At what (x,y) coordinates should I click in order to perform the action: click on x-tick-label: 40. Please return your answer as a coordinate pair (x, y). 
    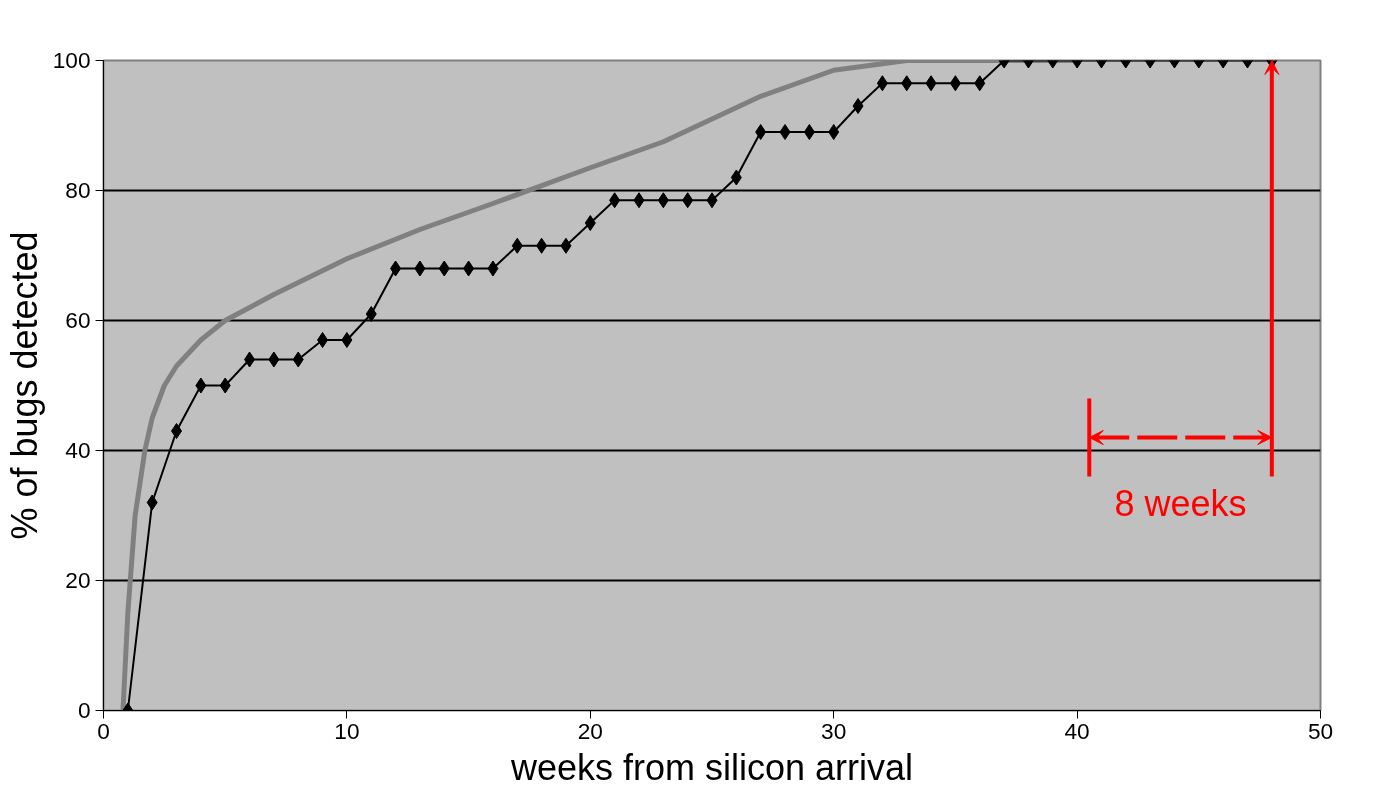
    Looking at the image, I should click on (1077, 730).